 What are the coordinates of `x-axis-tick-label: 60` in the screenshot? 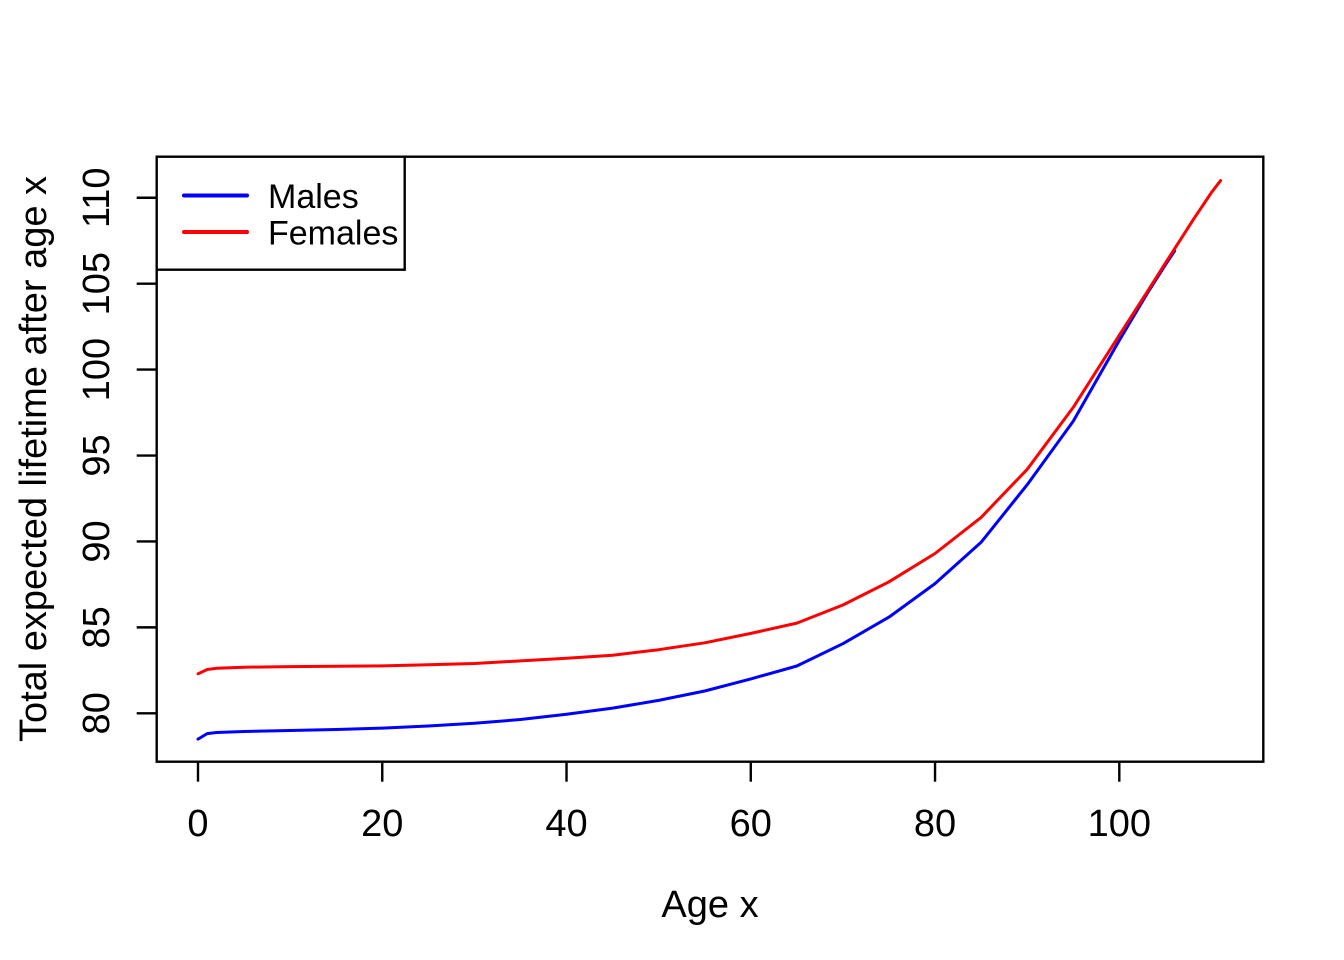 It's located at (751, 824).